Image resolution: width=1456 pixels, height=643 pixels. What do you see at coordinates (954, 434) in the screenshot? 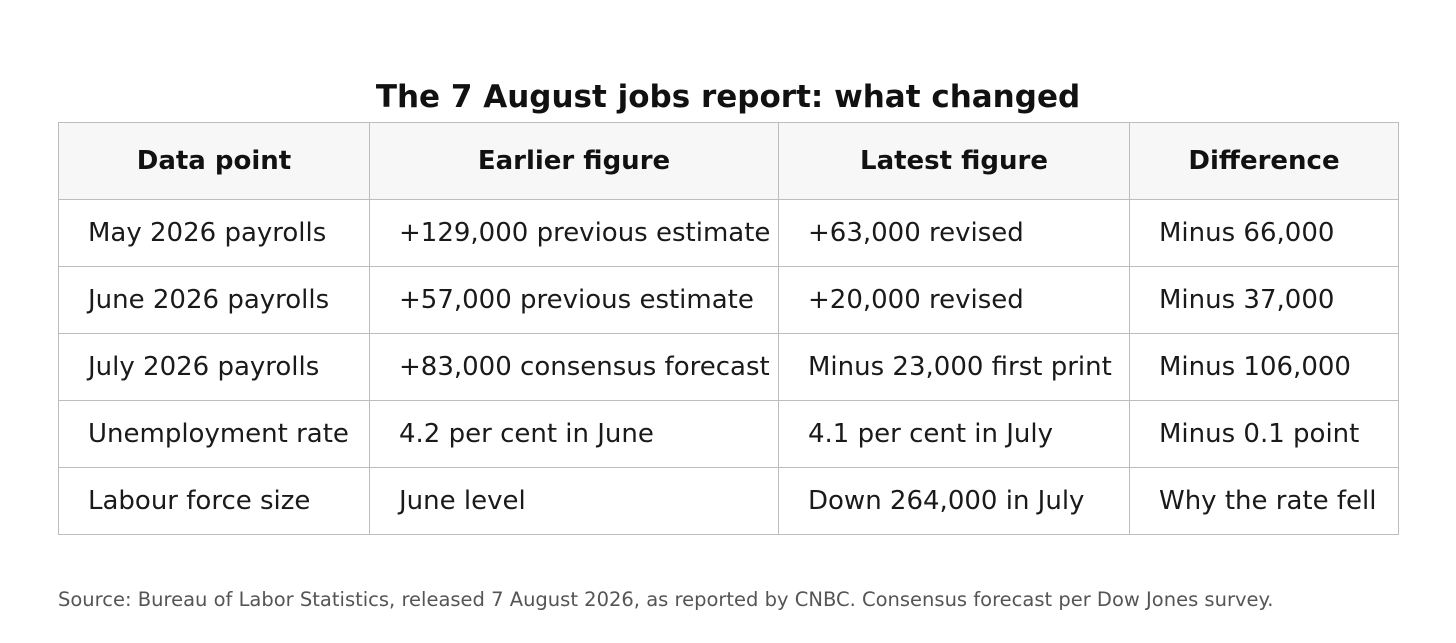
I see `table-cell: 4.1 per cent in July` at bounding box center [954, 434].